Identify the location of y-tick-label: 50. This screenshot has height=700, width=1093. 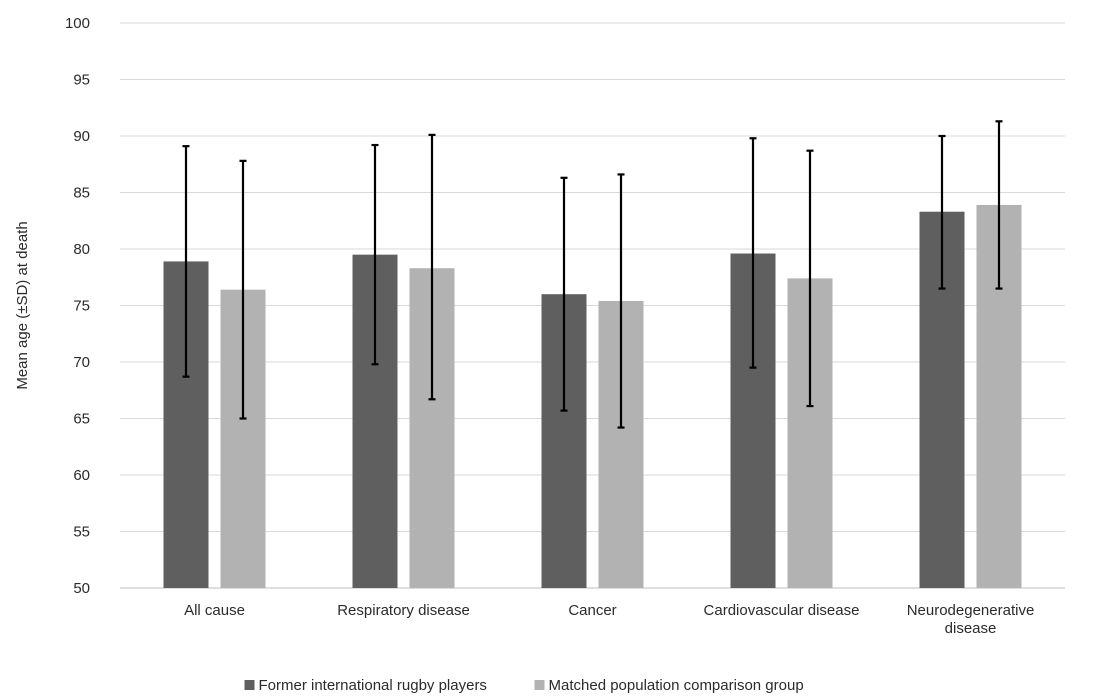
(81, 588).